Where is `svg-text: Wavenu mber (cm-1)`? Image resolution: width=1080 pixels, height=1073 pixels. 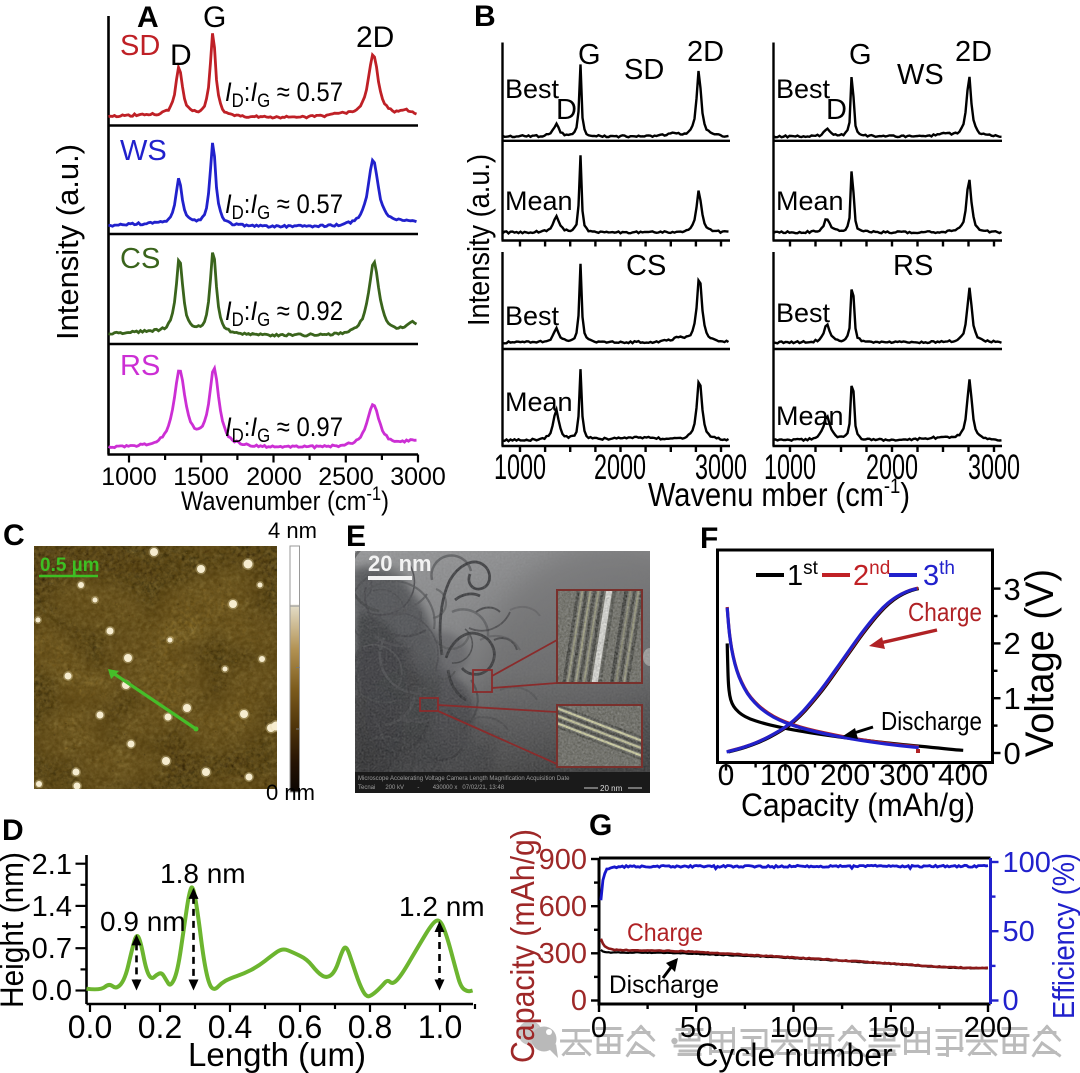 svg-text: Wavenu mber (cm-1) is located at coordinates (779, 494).